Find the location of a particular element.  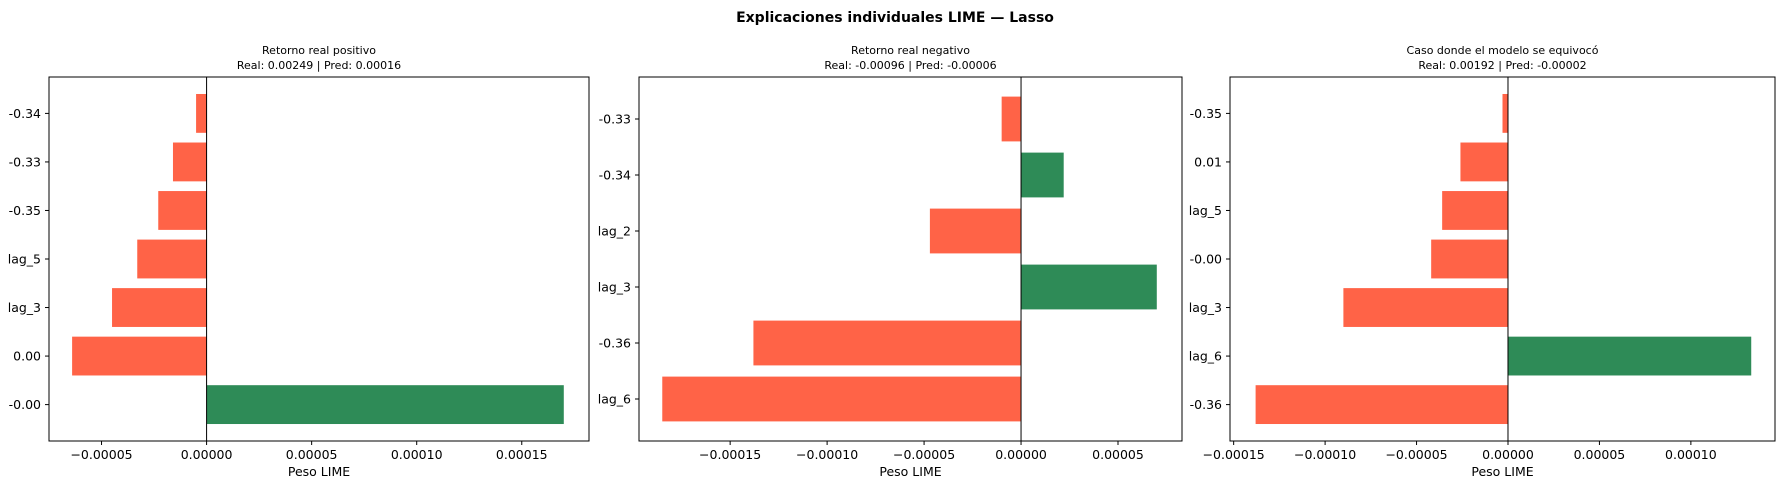

panel-subtitle: Real: -0.00096 | Pred: -0.00006 is located at coordinates (910, 65).